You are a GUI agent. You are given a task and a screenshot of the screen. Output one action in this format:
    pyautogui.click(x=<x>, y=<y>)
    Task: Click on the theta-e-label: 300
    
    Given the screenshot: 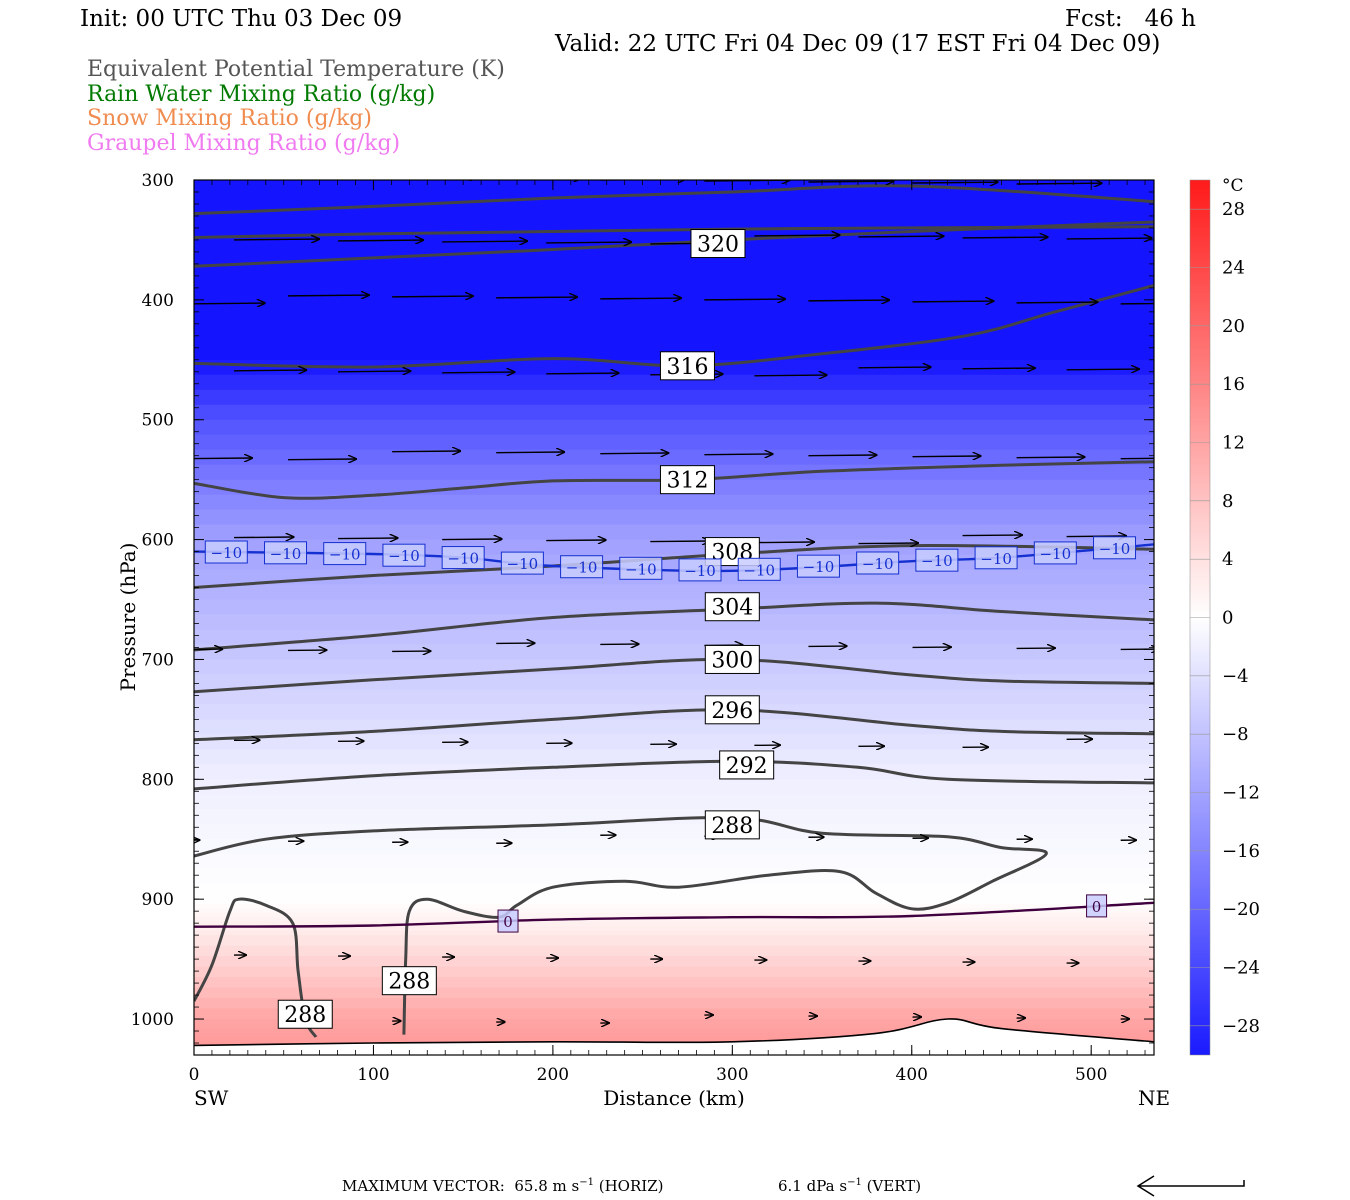 What is the action you would take?
    pyautogui.click(x=732, y=660)
    